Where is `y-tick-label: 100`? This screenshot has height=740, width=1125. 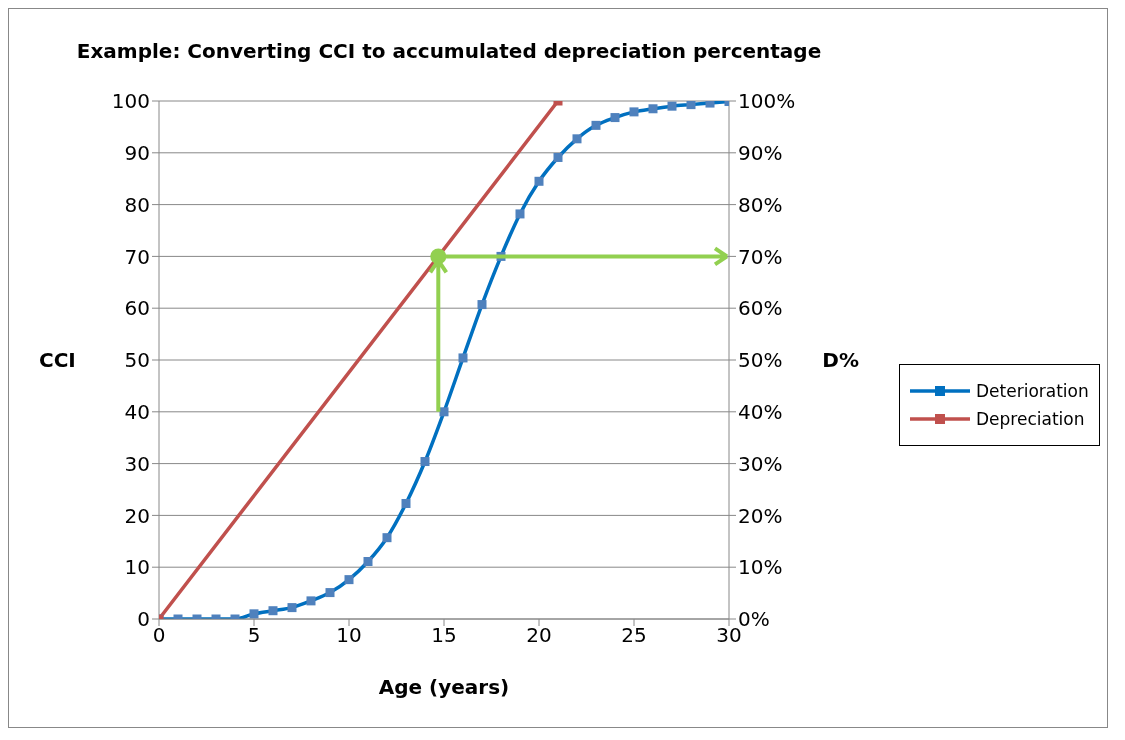 y-tick-label: 100 is located at coordinates (130, 101).